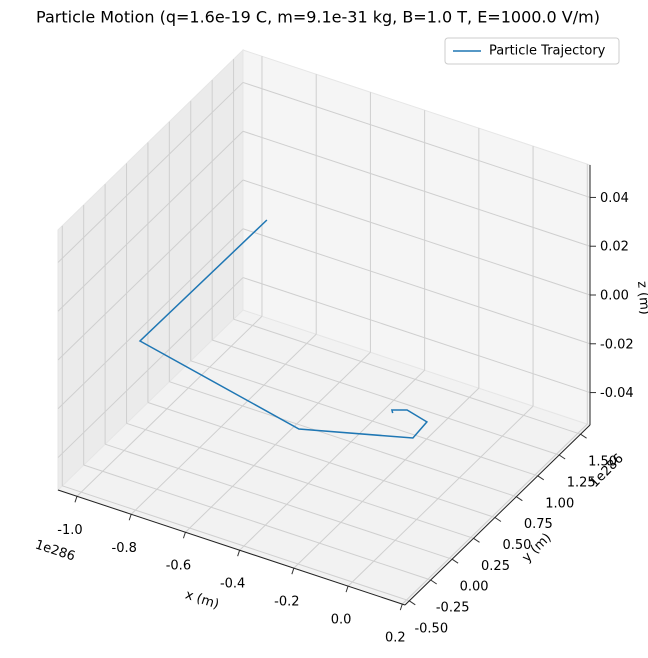 This screenshot has height=658, width=648. Describe the element at coordinates (516, 545) in the screenshot. I see `y-tick-label: 0.50` at that location.